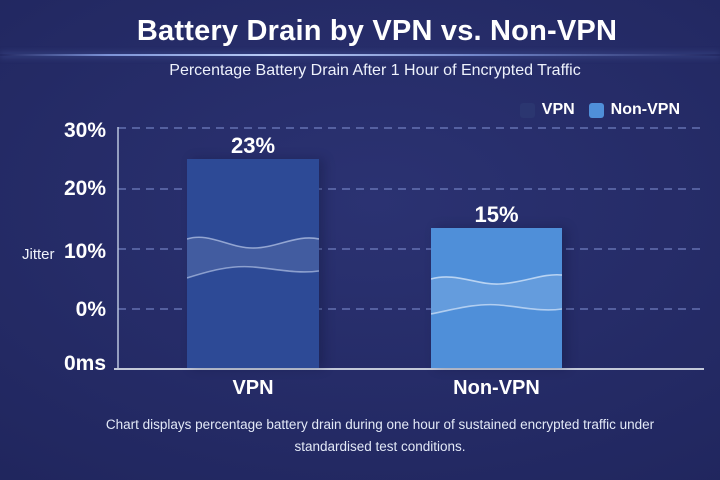  I want to click on gridline-10pct, so click(410, 249).